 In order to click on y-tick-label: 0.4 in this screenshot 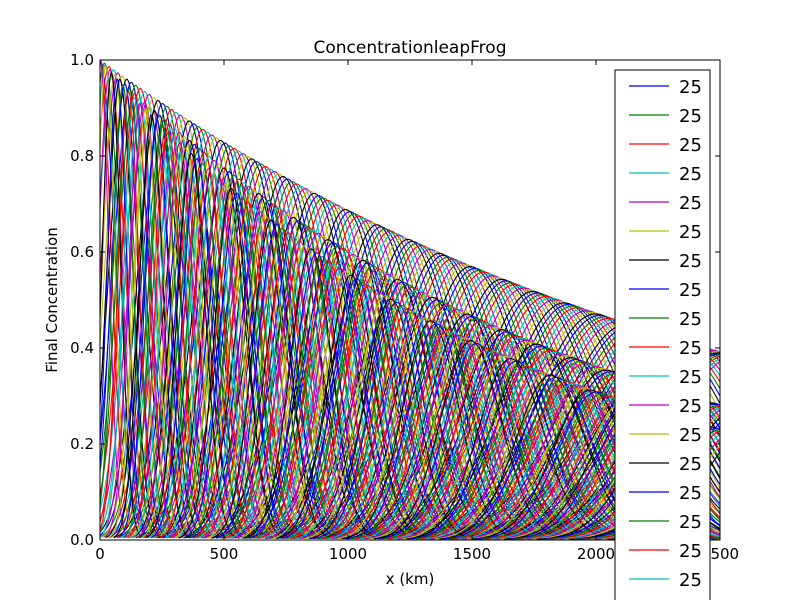, I will do `click(82, 348)`.